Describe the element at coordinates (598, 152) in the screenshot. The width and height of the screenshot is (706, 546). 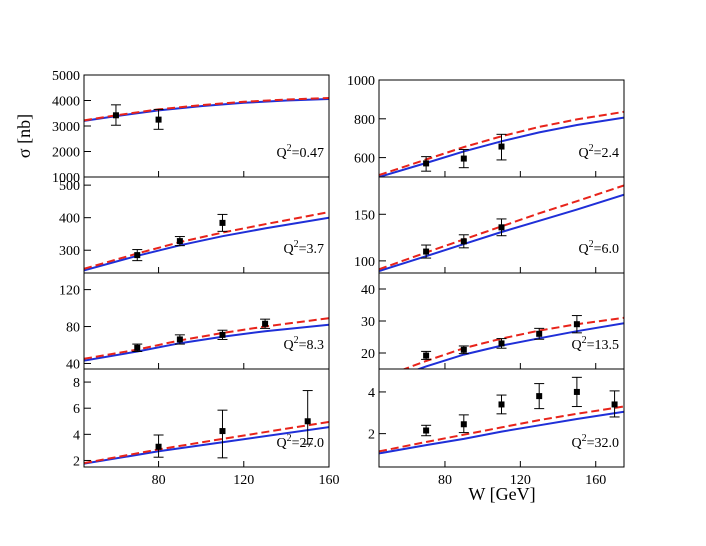
I see `q2-annotation: Q2=2.4` at that location.